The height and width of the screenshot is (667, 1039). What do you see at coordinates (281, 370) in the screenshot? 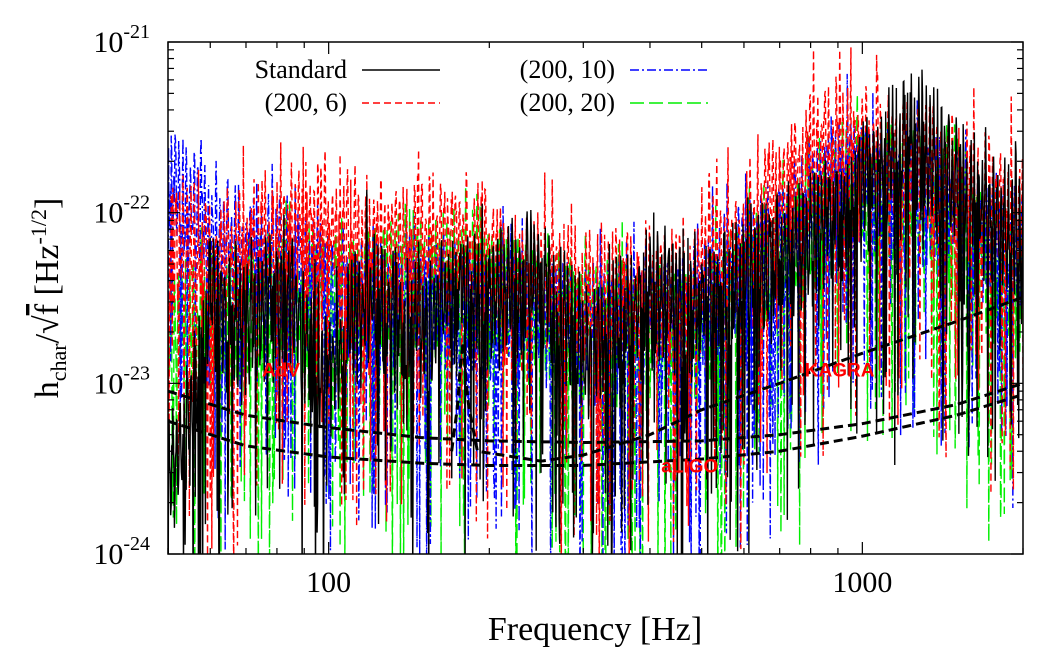
I see `annotation-adv: AdV` at bounding box center [281, 370].